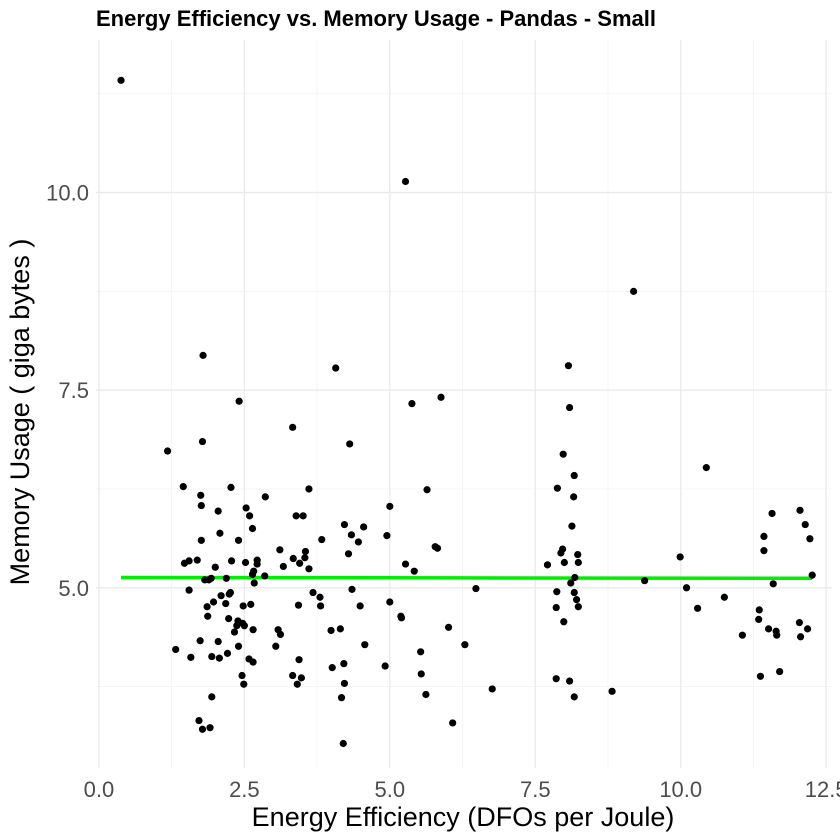 Image resolution: width=840 pixels, height=840 pixels. What do you see at coordinates (390, 789) in the screenshot?
I see `x-tick-label: 5.0` at bounding box center [390, 789].